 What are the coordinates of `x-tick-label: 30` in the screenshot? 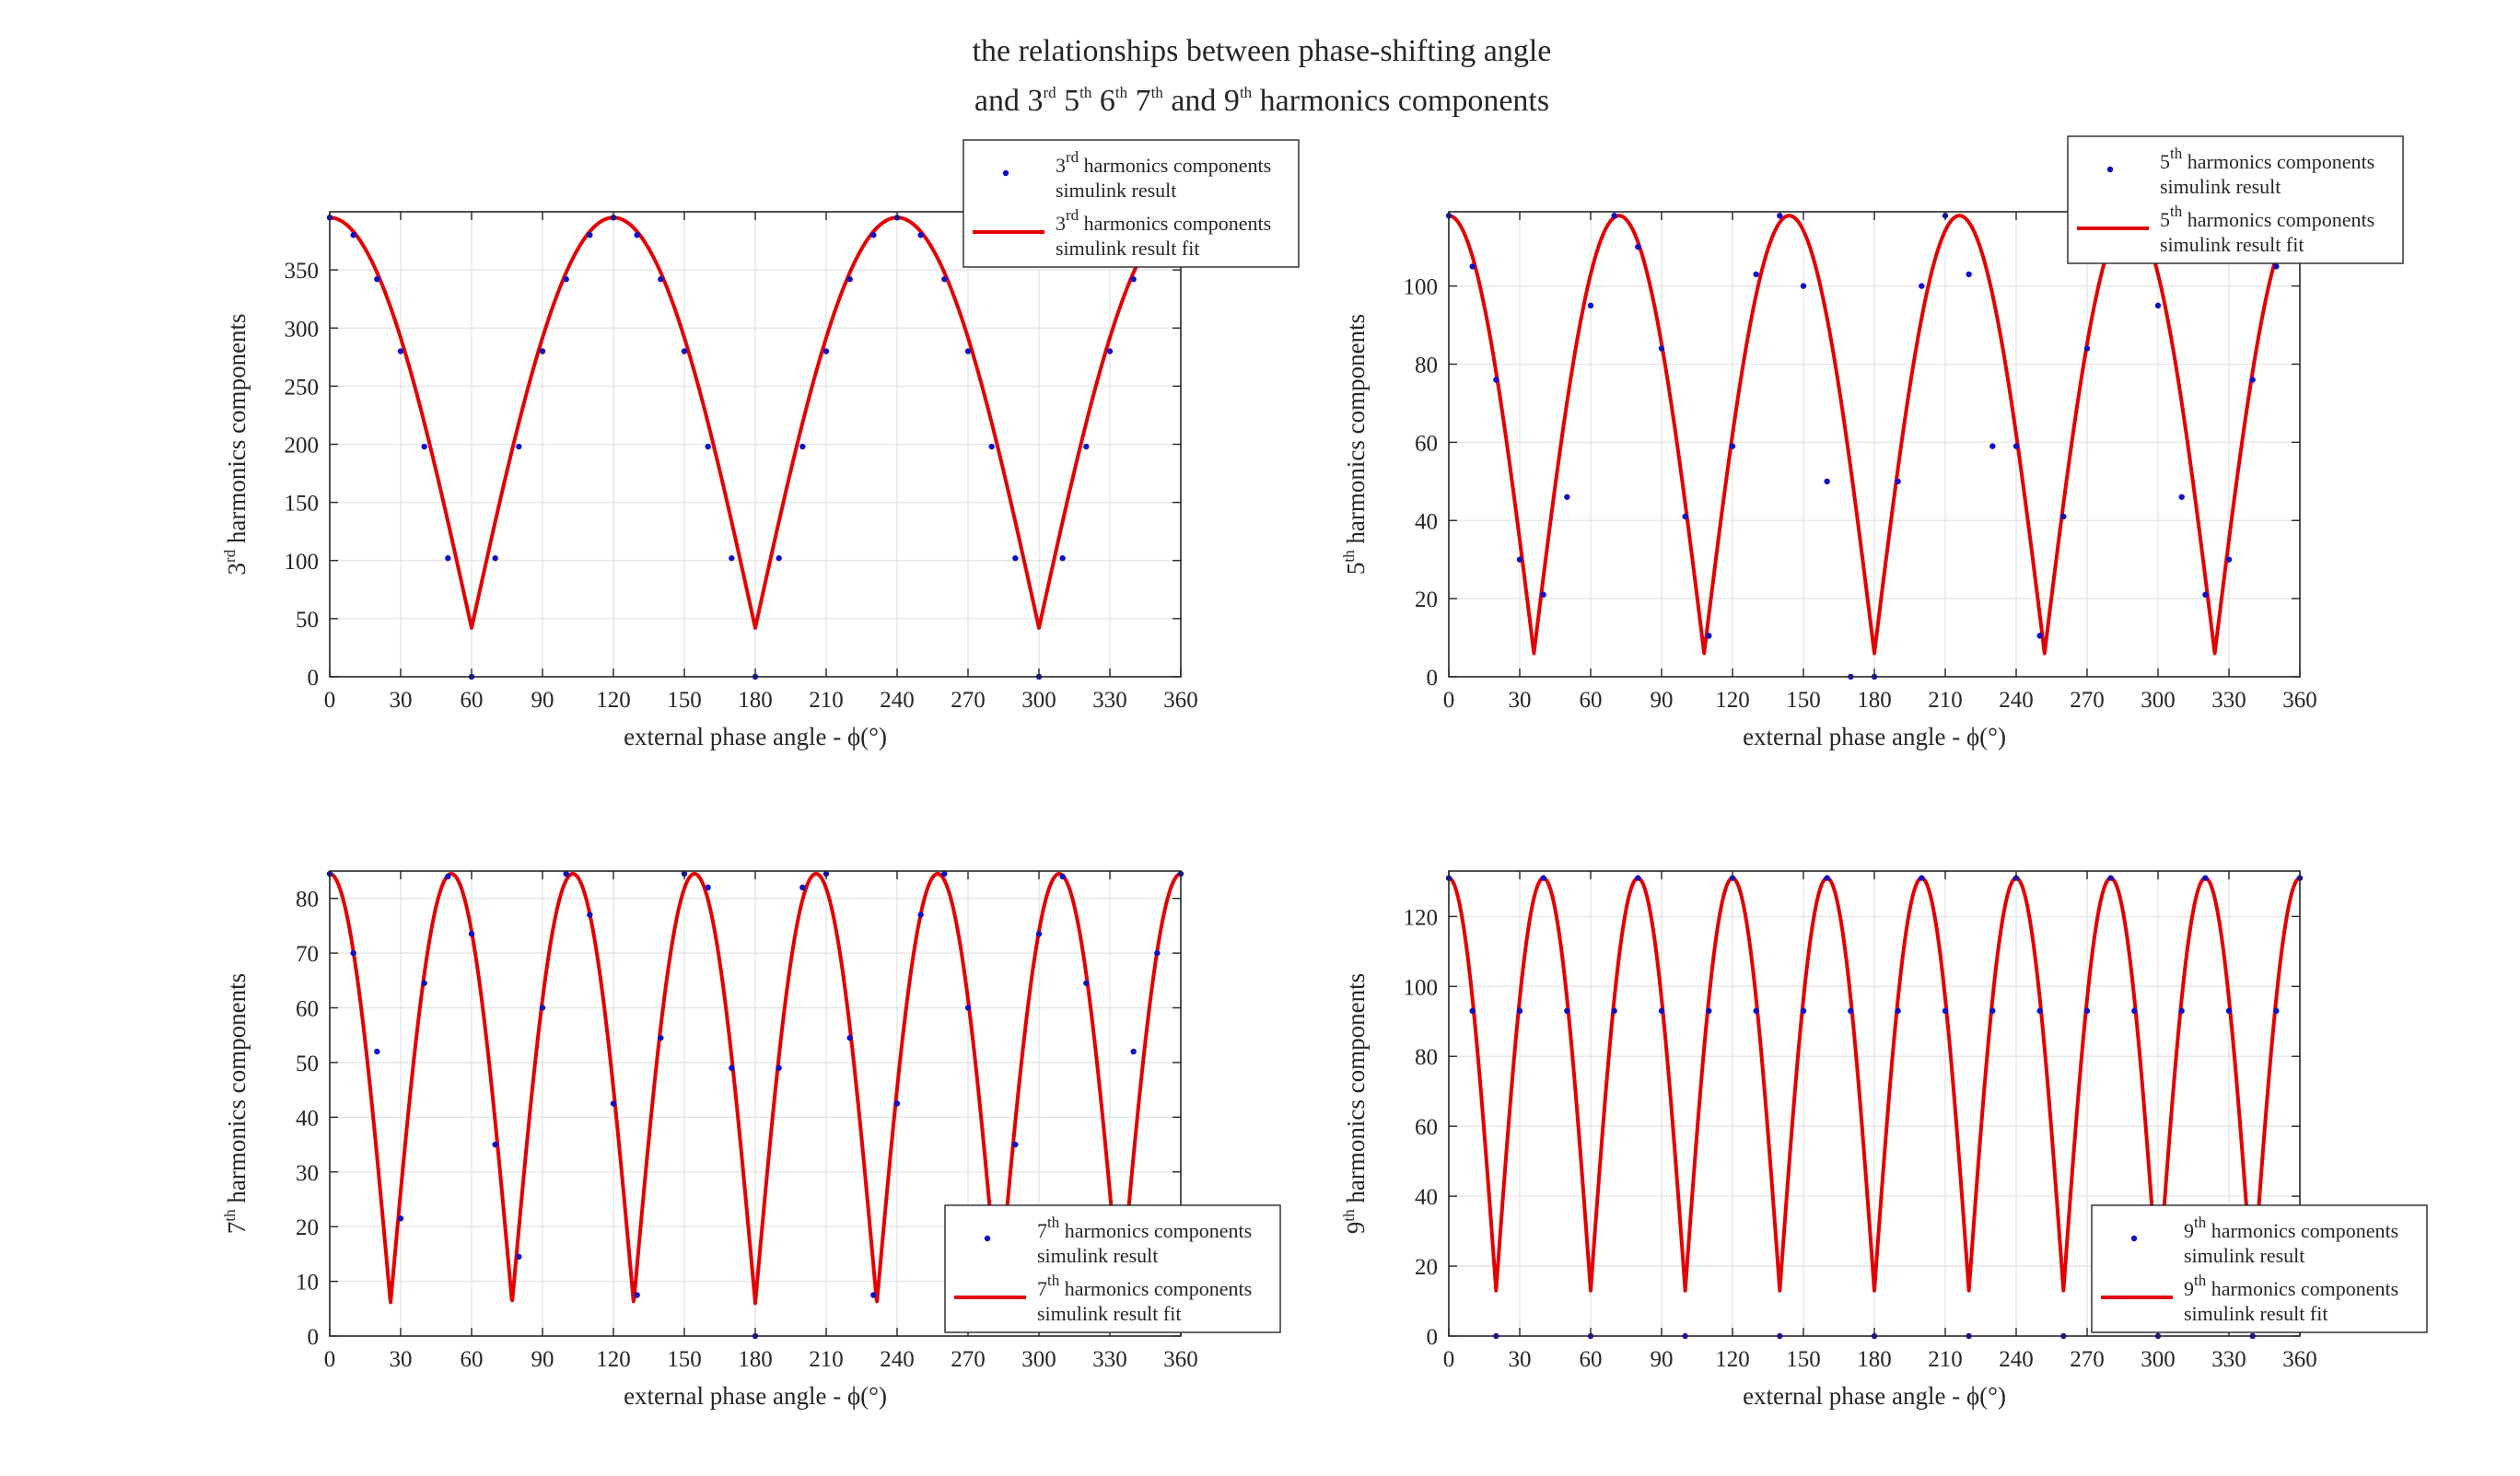 It's located at (401, 701).